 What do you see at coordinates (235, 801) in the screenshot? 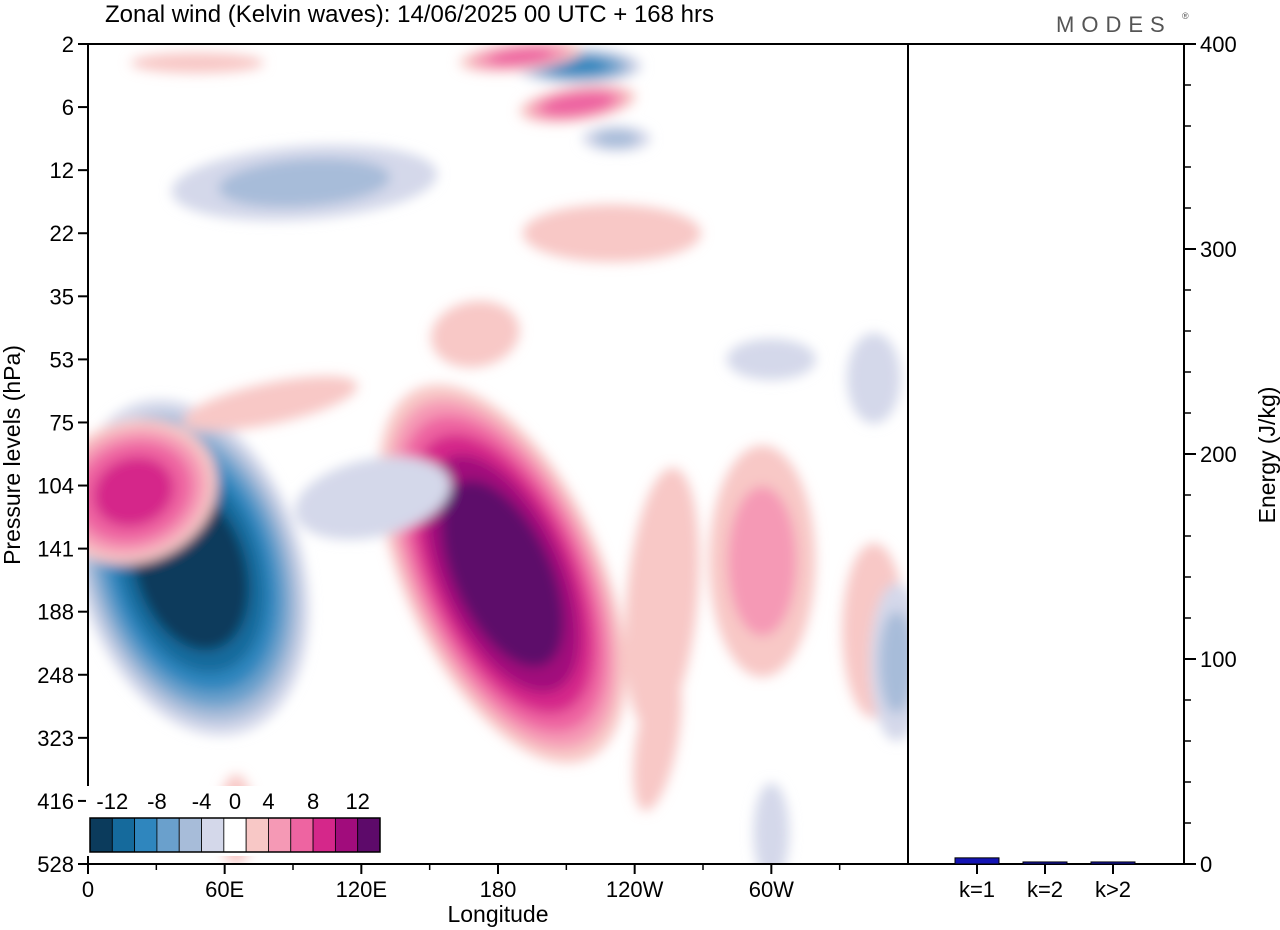
I see `colorbar-label: 0` at bounding box center [235, 801].